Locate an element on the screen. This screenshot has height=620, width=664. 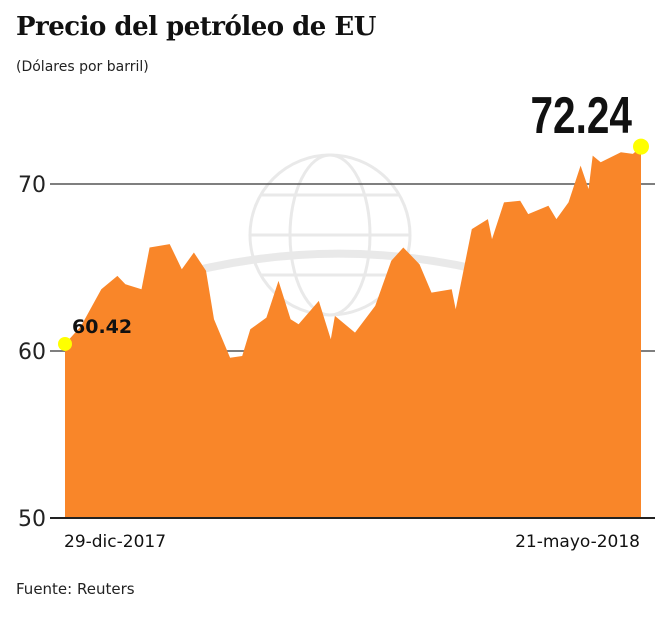
chart-title: Precio del petróleo de EU is located at coordinates (196, 27).